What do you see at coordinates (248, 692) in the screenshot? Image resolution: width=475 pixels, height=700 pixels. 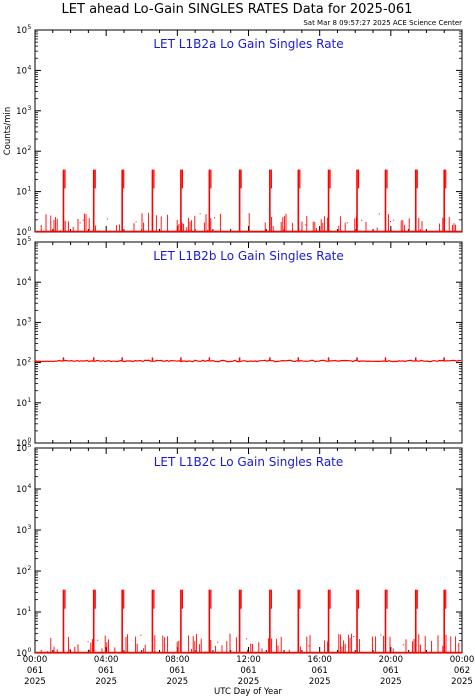 I see `x-axis-label: UTC Day of Year` at bounding box center [248, 692].